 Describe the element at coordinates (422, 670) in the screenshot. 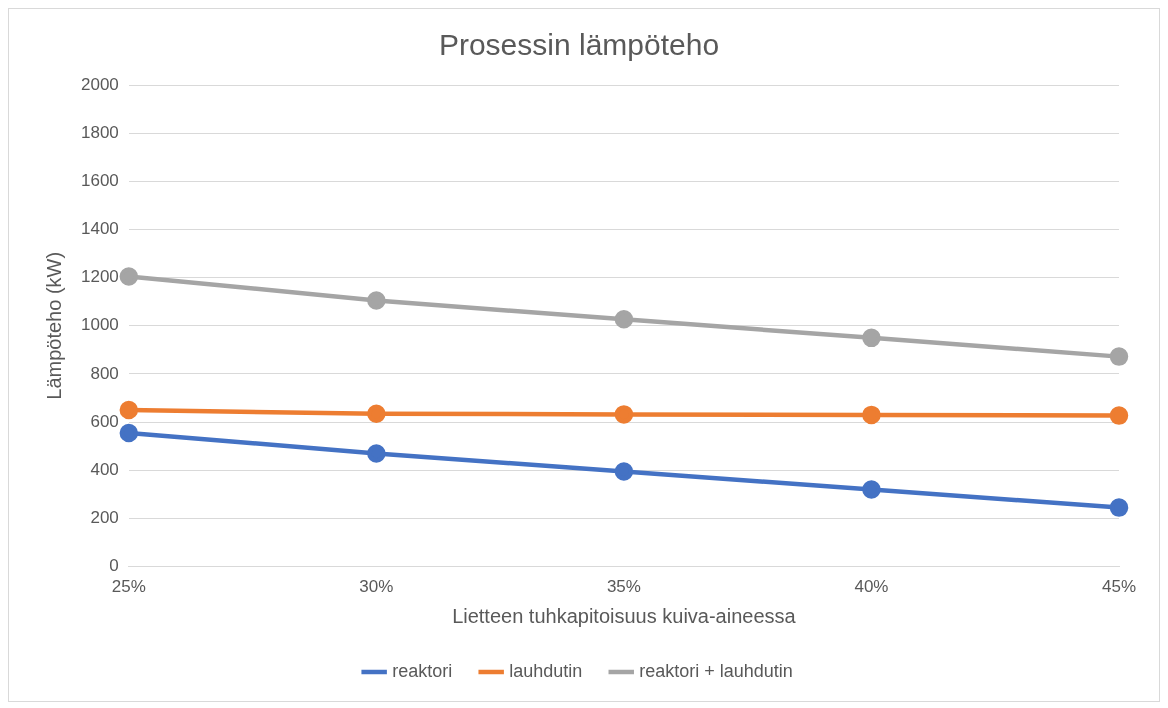

I see `legend-label: reaktori` at that location.